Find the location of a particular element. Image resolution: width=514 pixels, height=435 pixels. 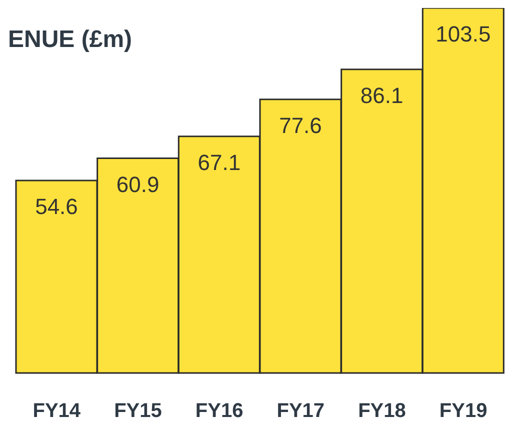

x-tick-label: FY18 is located at coordinates (382, 411).